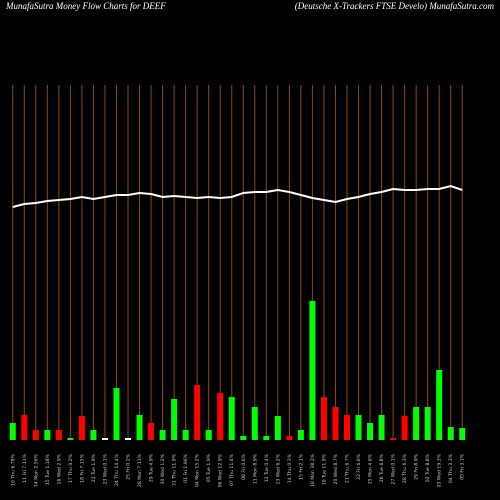 The height and width of the screenshot is (500, 500). I want to click on x-tick-label: 05 Fri 3.1%, so click(463, 466).